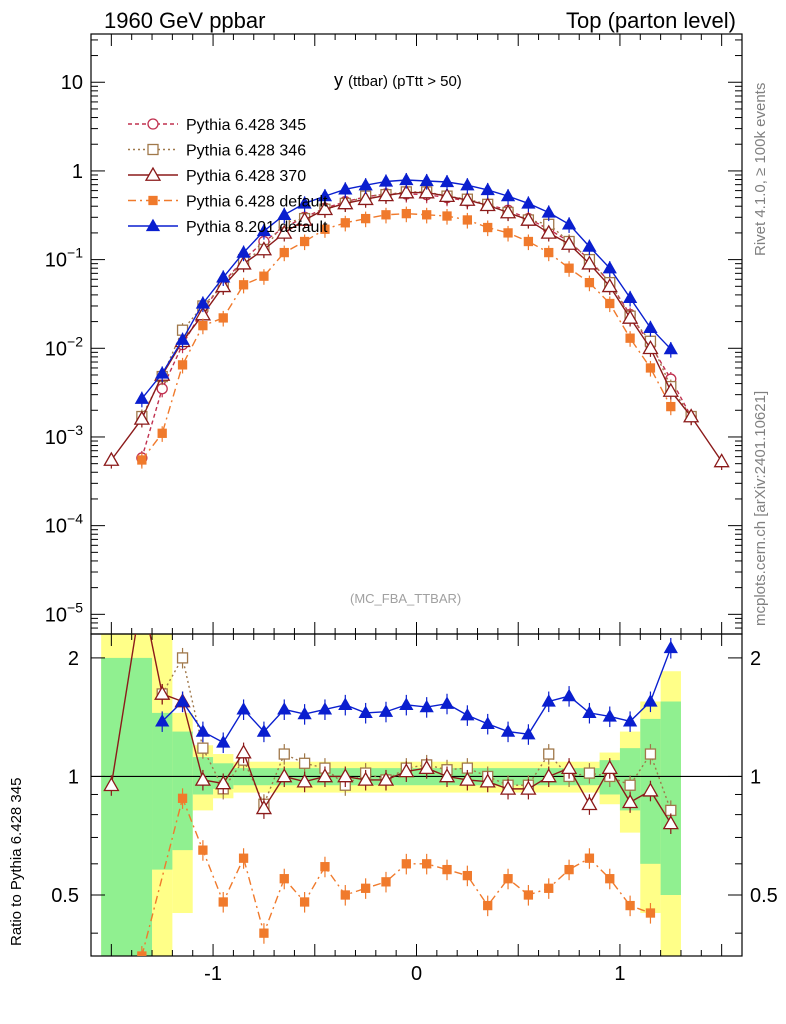 The image size is (786, 1024). I want to click on y-tick-label-main: 10−3, so click(64, 435).